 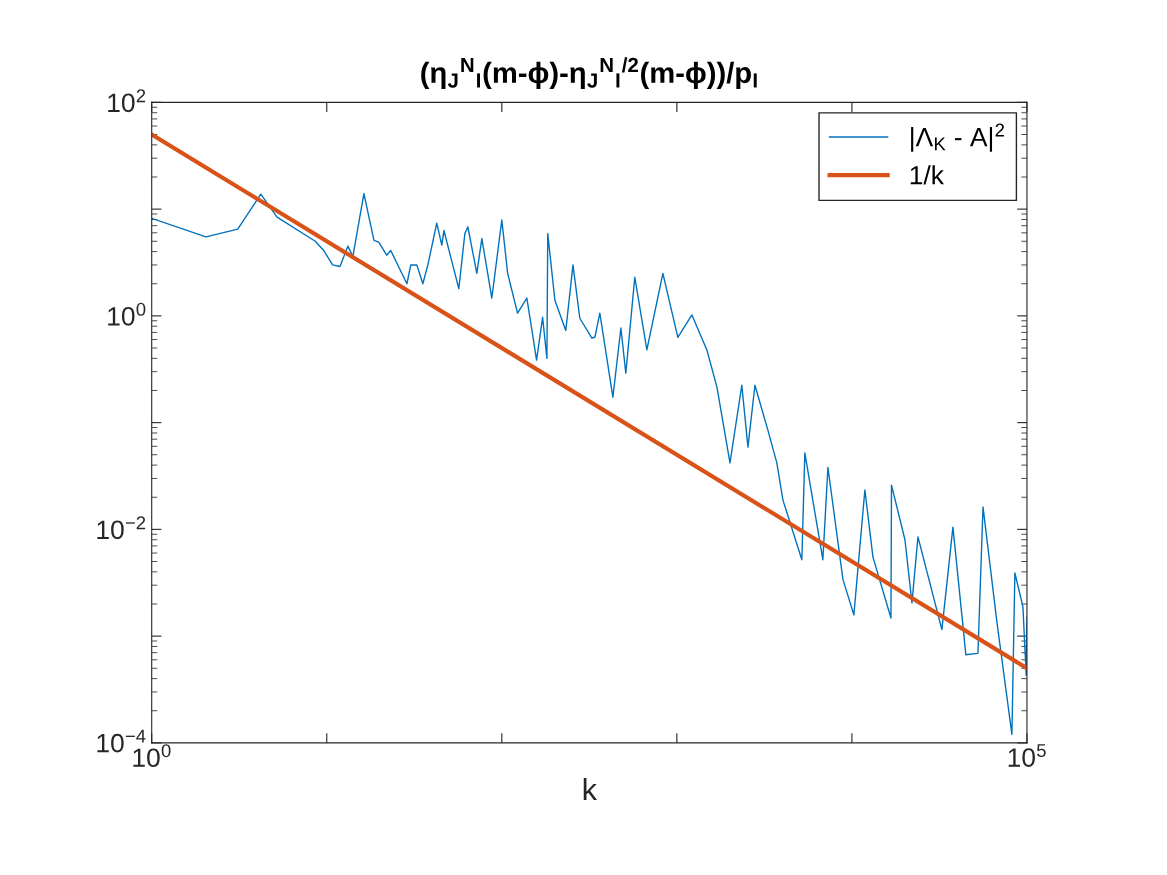 What do you see at coordinates (589, 73) in the screenshot?
I see `chart-title: (η$_{J}$$^{N}$$_{I}$(m-ϕ)-η$_{J}$$^{N}$$_{I}$$^{/2}$(m-ϕ))/p$_{I}$` at bounding box center [589, 73].